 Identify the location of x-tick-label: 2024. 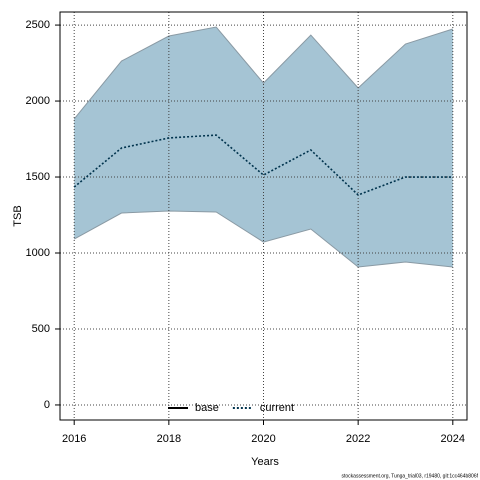
(453, 439).